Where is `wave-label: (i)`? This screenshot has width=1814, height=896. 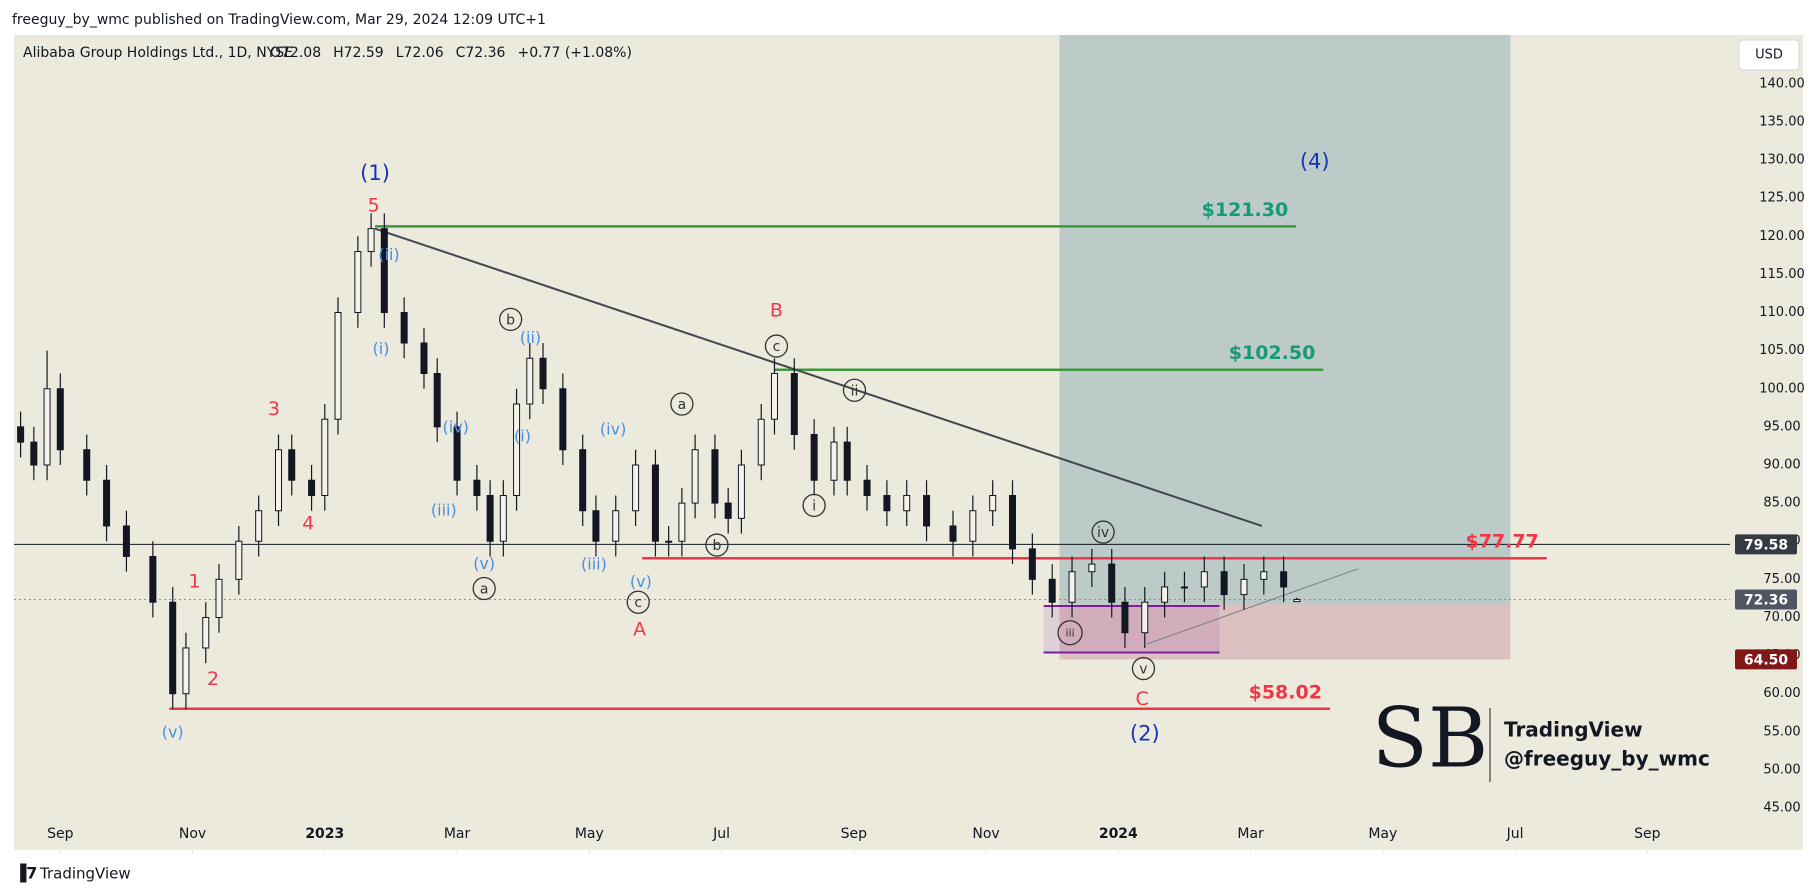
wave-label: (i) is located at coordinates (522, 436).